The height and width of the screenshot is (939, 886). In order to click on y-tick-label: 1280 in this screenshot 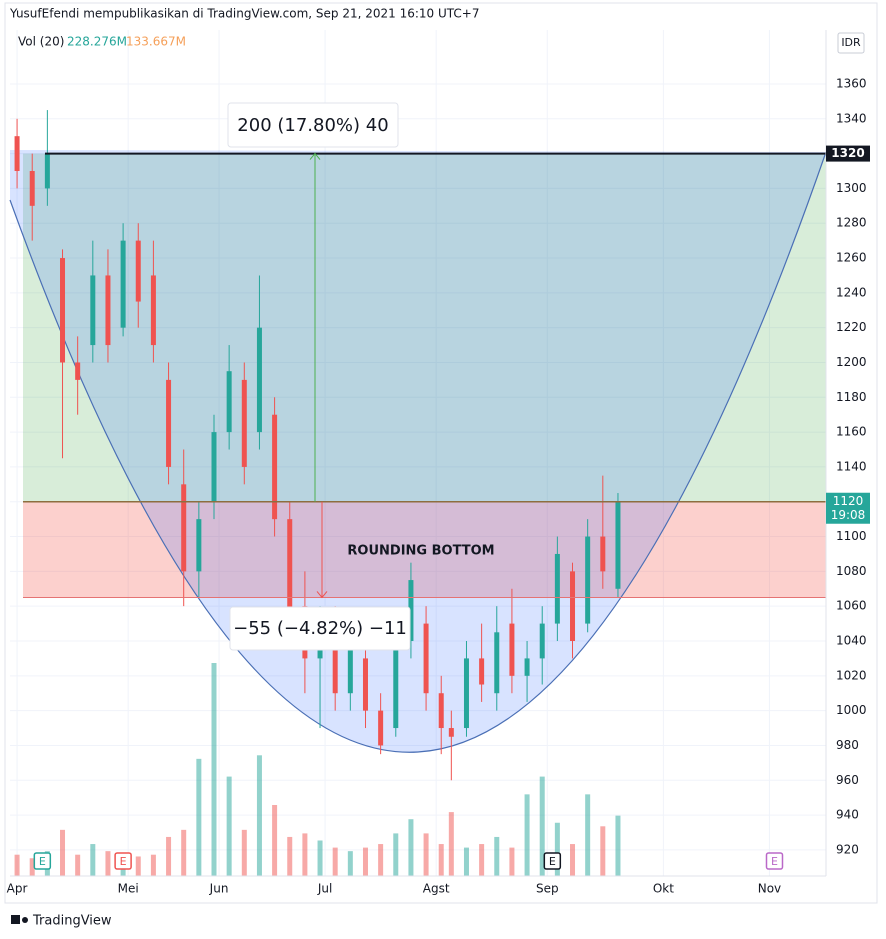, I will do `click(851, 223)`.